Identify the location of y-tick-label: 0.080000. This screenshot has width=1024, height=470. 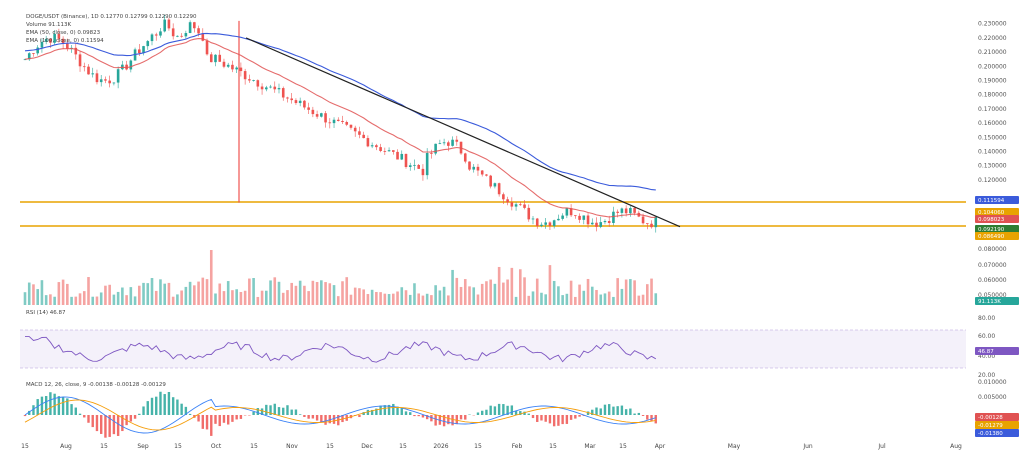
(992, 249).